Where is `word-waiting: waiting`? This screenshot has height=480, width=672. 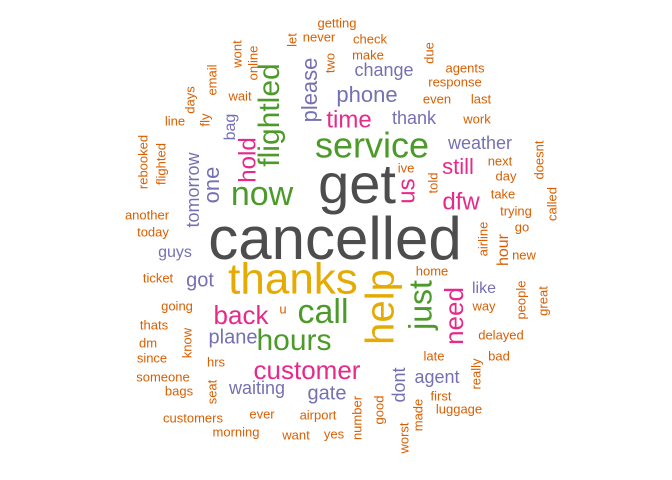
word-waiting: waiting is located at coordinates (256, 388).